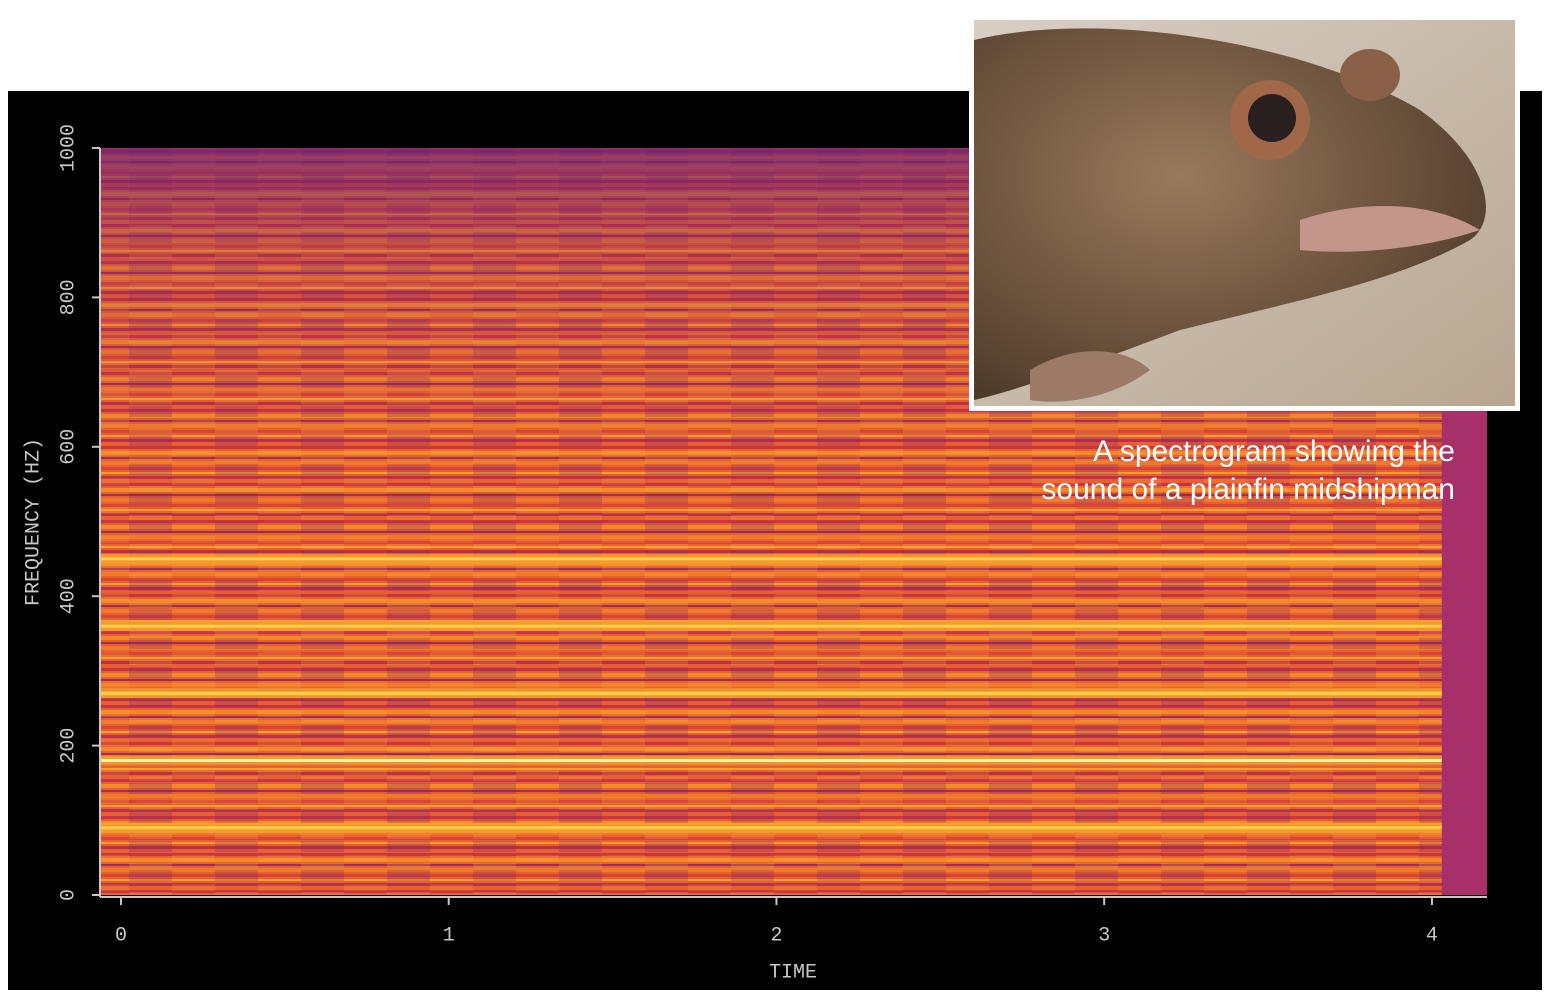 The width and height of the screenshot is (1552, 999). I want to click on fish-head, so click(1230, 214).